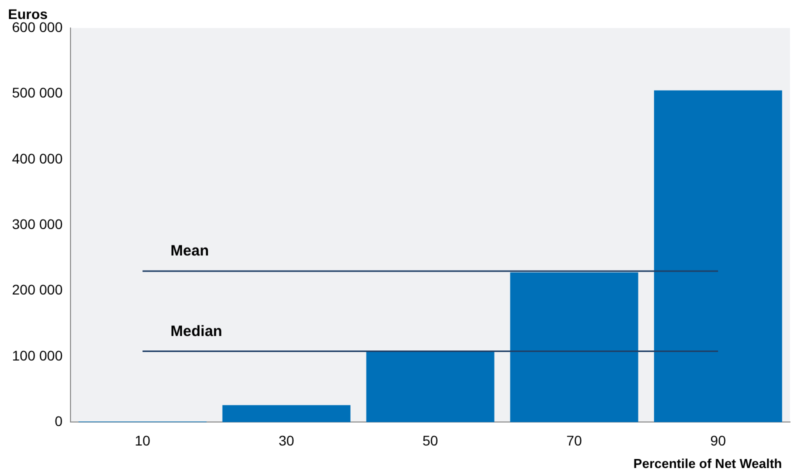 Image resolution: width=792 pixels, height=475 pixels. I want to click on x-tick-label: 90, so click(718, 440).